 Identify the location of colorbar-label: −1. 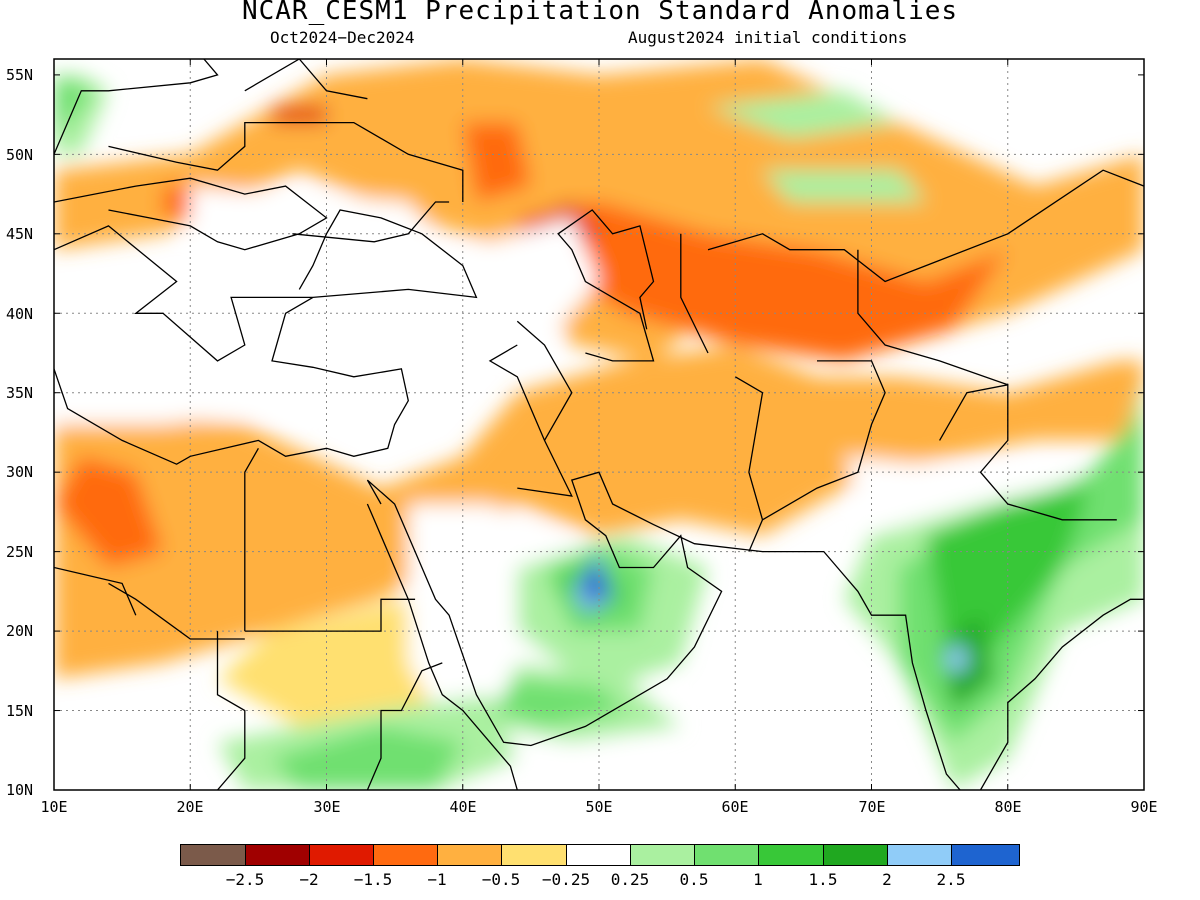
(437, 879).